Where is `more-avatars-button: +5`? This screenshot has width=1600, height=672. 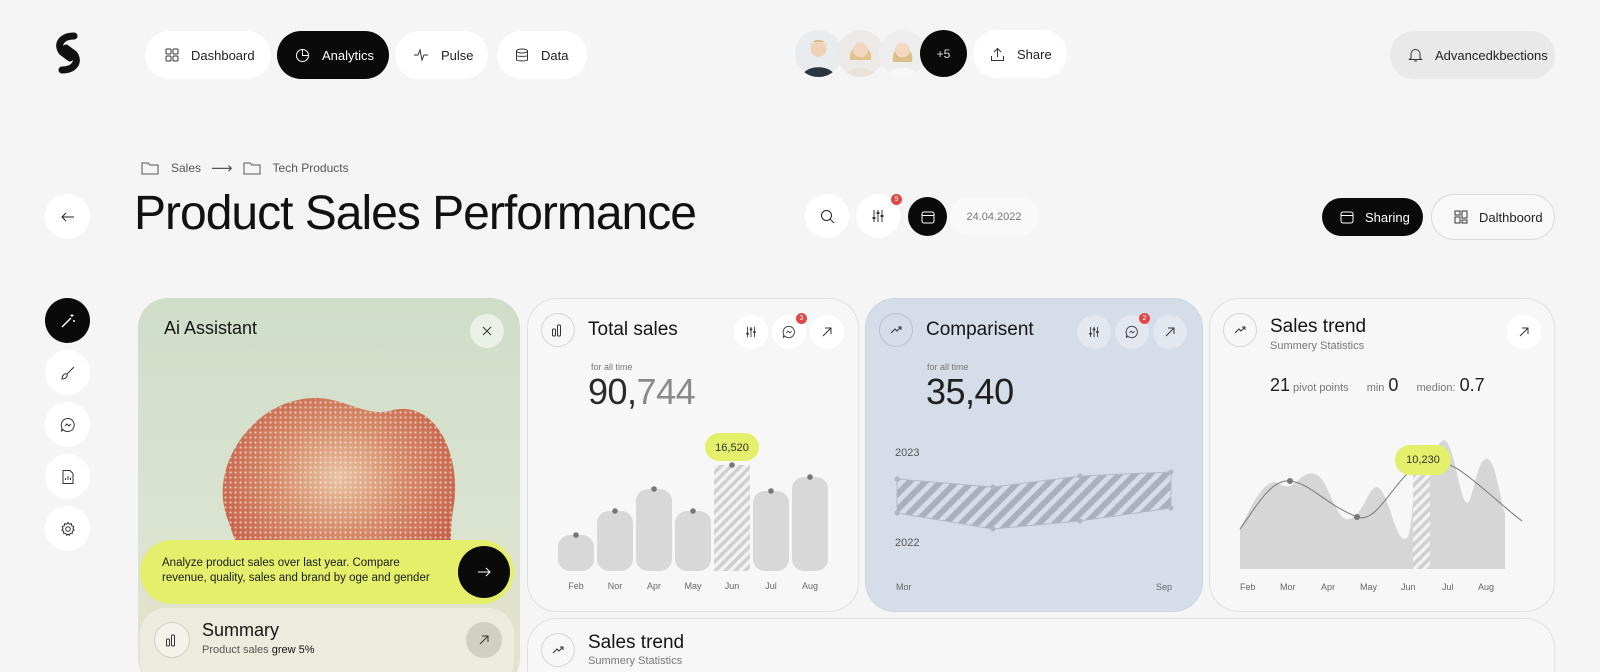
more-avatars-button: +5 is located at coordinates (943, 53).